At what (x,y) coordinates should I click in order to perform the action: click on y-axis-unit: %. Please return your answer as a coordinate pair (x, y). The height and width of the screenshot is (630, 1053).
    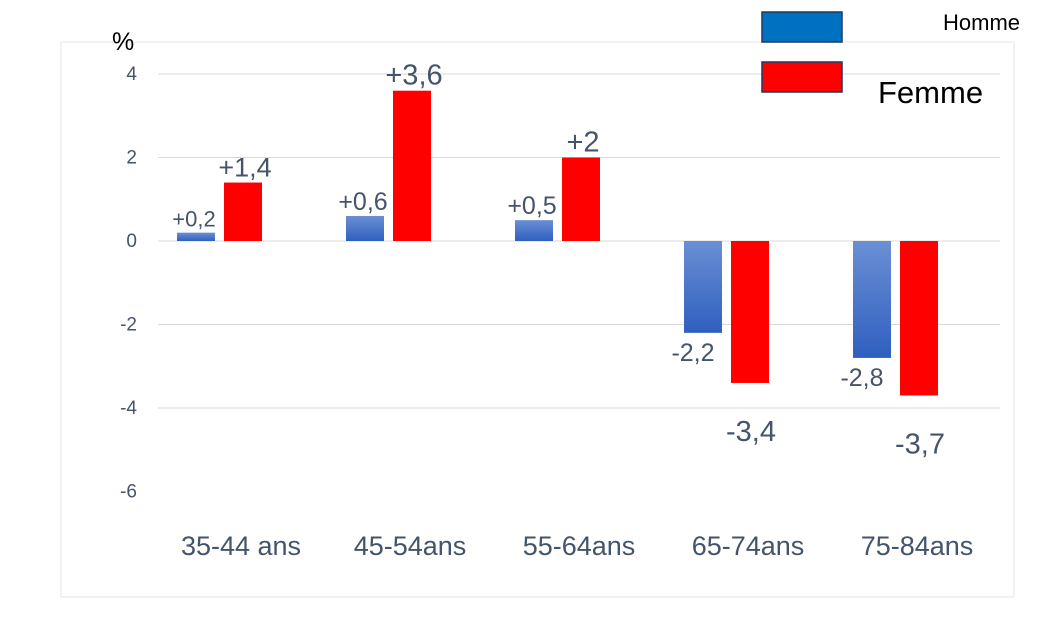
    Looking at the image, I should click on (123, 42).